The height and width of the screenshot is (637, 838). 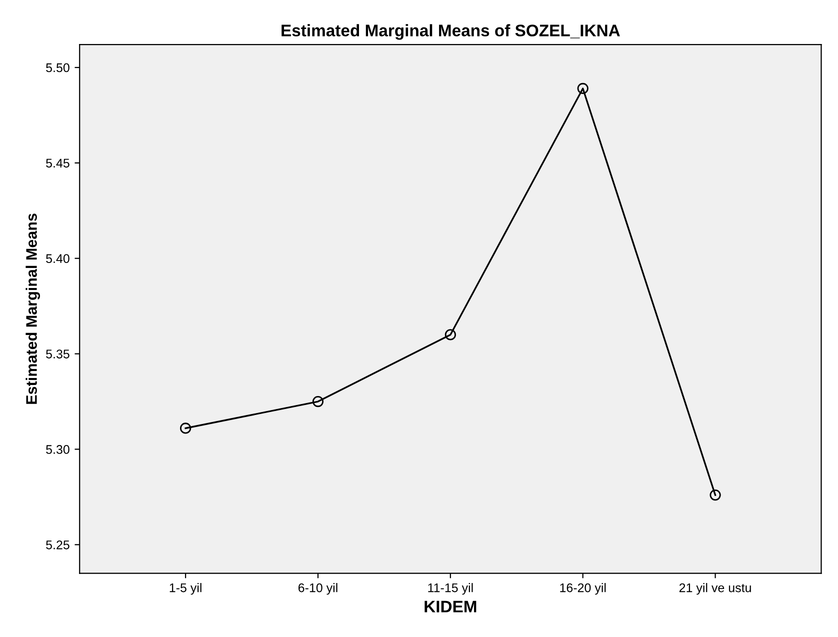 What do you see at coordinates (58, 67) in the screenshot?
I see `y-tick-label: 5.50` at bounding box center [58, 67].